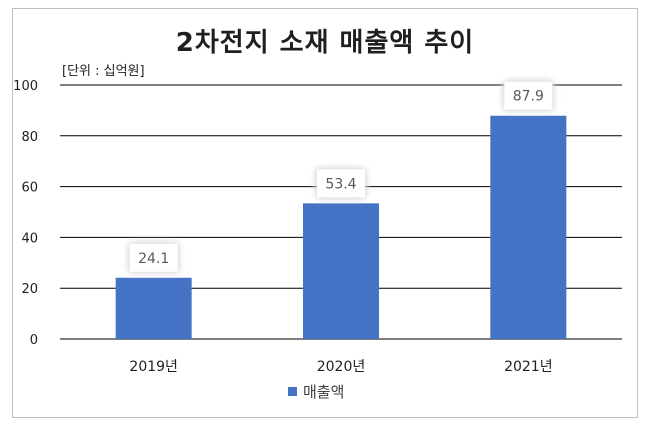 This screenshot has width=650, height=431. I want to click on data-label: 53.4, so click(340, 184).